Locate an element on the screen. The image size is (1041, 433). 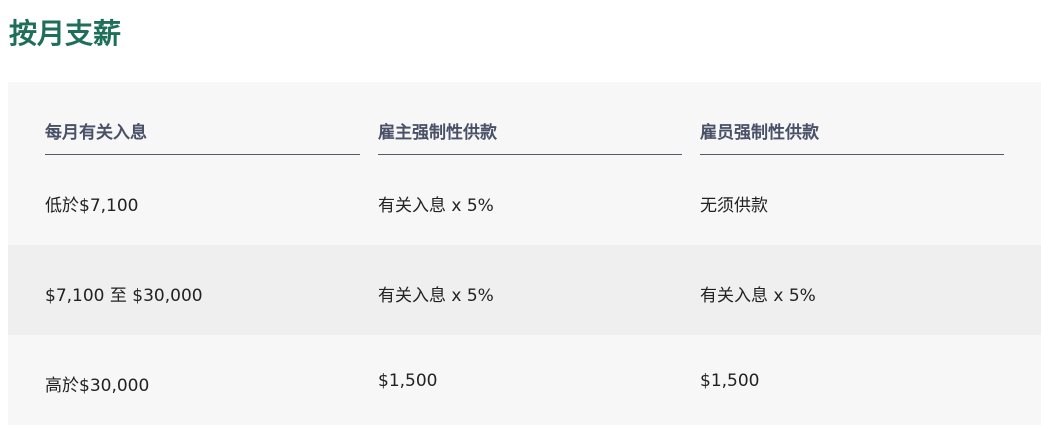
table-cell: 高於$30,000 is located at coordinates (97, 386).